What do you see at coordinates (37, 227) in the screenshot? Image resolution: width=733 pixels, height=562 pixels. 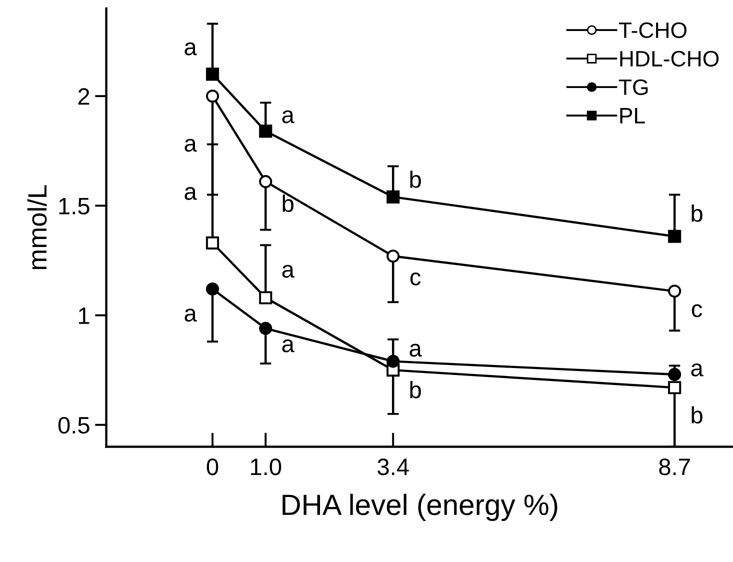 I see `y-axis-title: mmol/L` at bounding box center [37, 227].